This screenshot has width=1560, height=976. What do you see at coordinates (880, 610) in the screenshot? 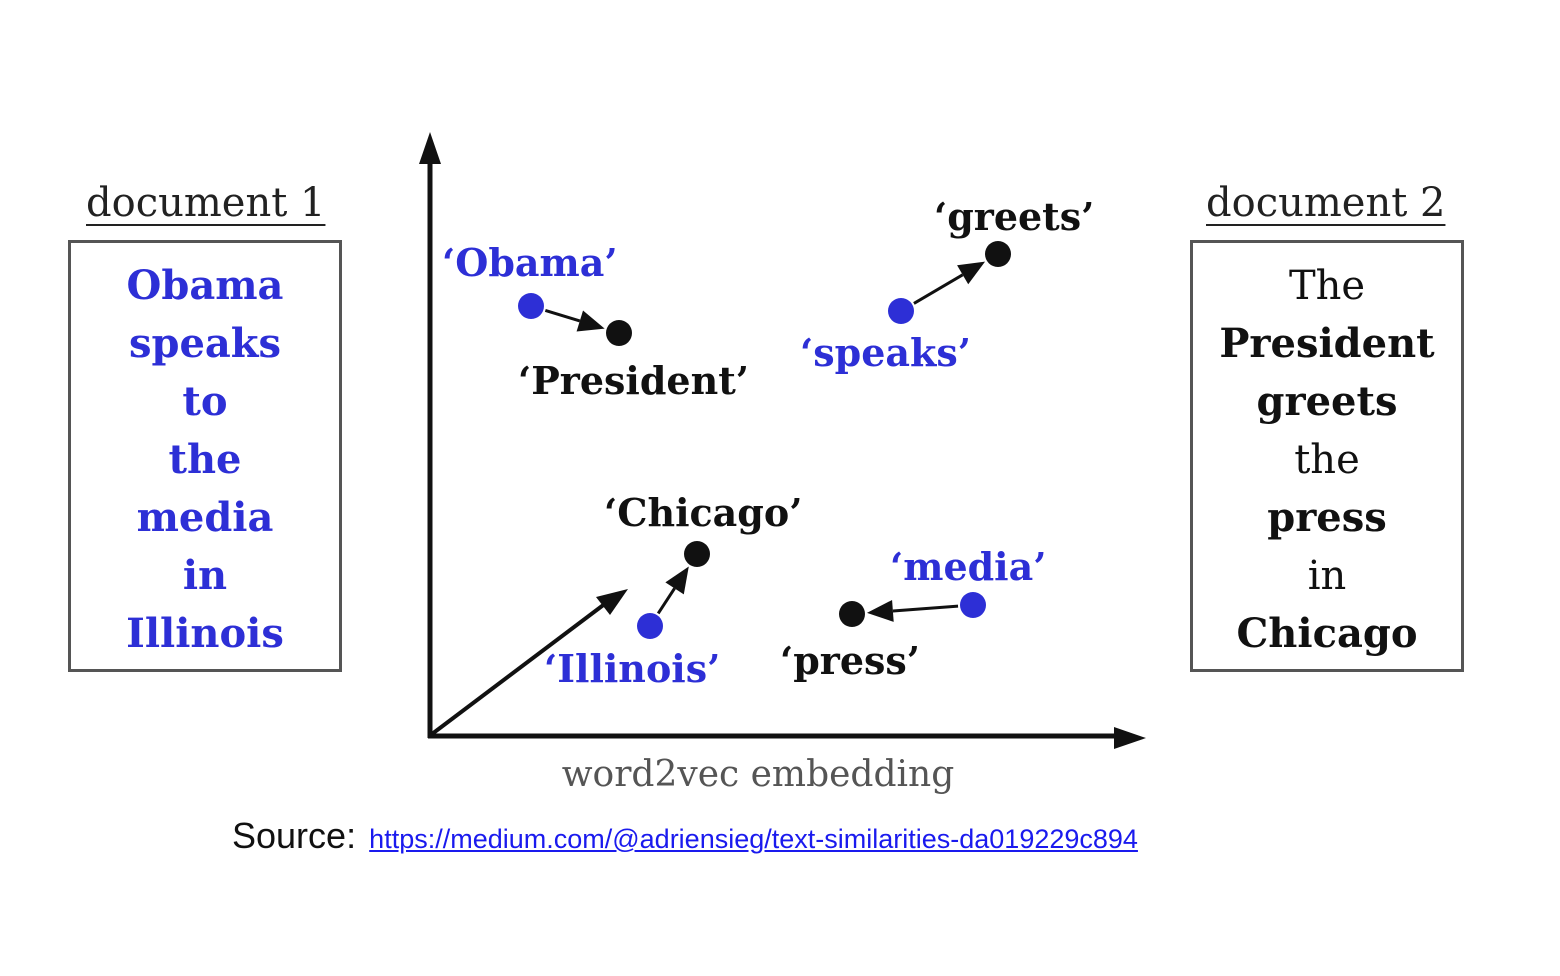
I see `arrowhead-press-icon` at bounding box center [880, 610].